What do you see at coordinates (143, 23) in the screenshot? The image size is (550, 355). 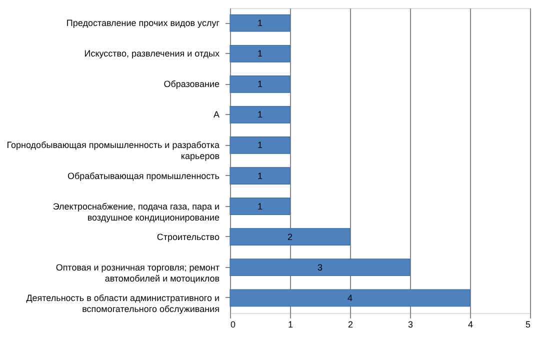 I see `y-tick-label: Предоставление прочих видов услуг` at bounding box center [143, 23].